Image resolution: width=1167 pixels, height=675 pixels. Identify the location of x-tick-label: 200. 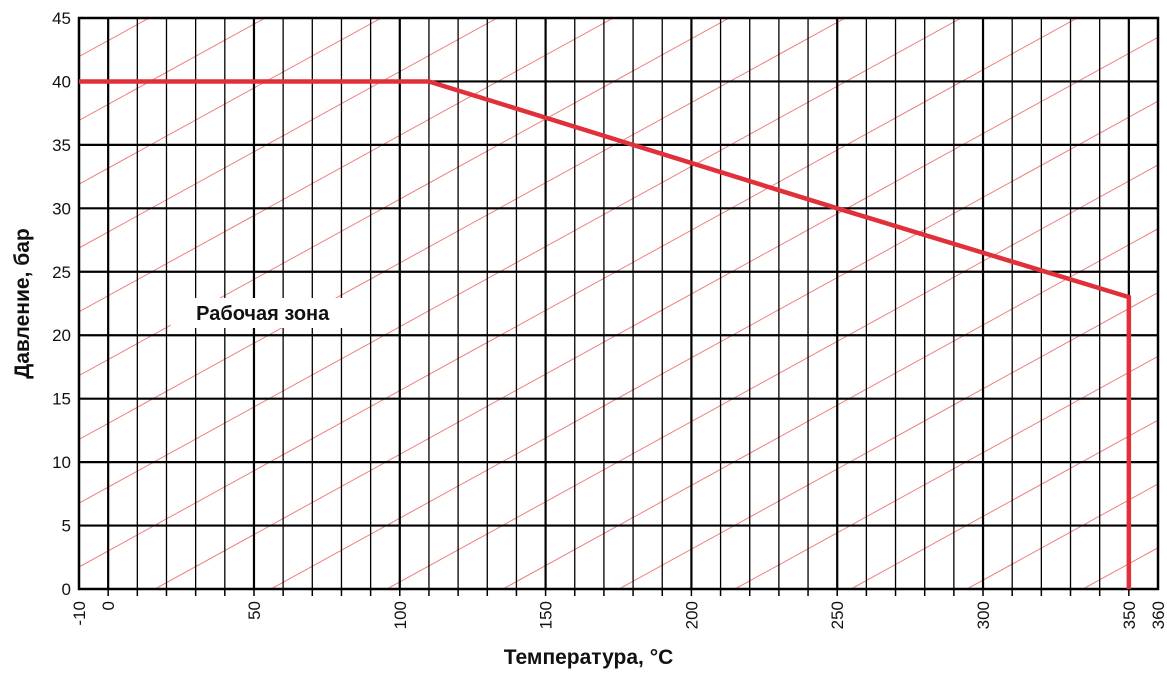
(691, 615).